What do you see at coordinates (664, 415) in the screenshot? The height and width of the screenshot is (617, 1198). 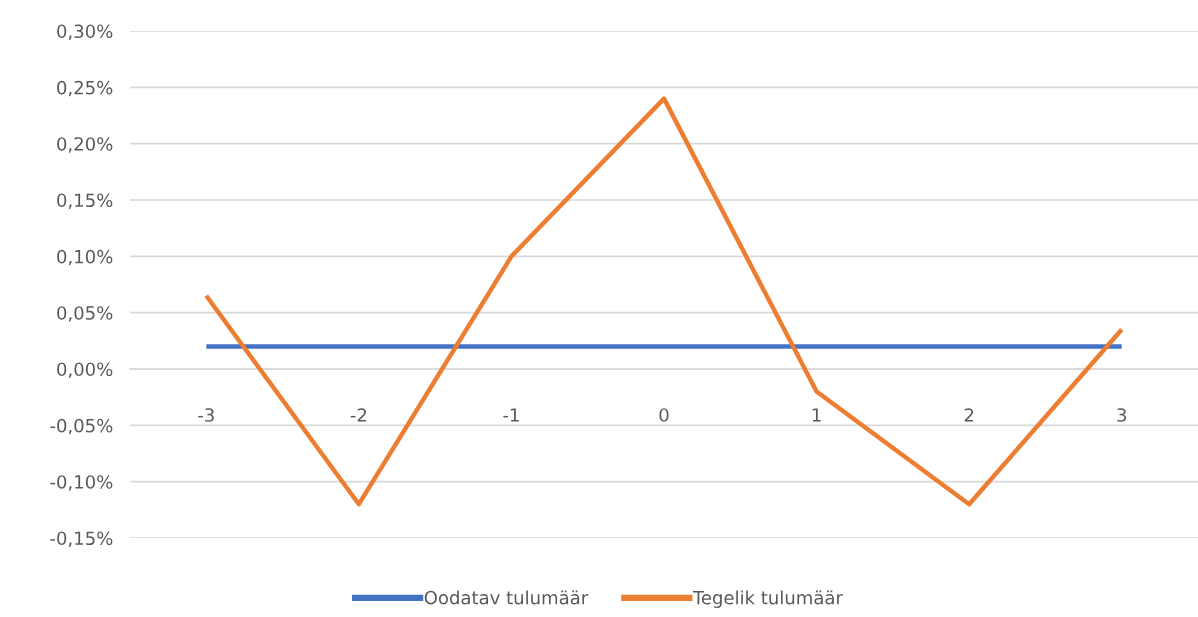 I see `x-tick-label: 0` at bounding box center [664, 415].